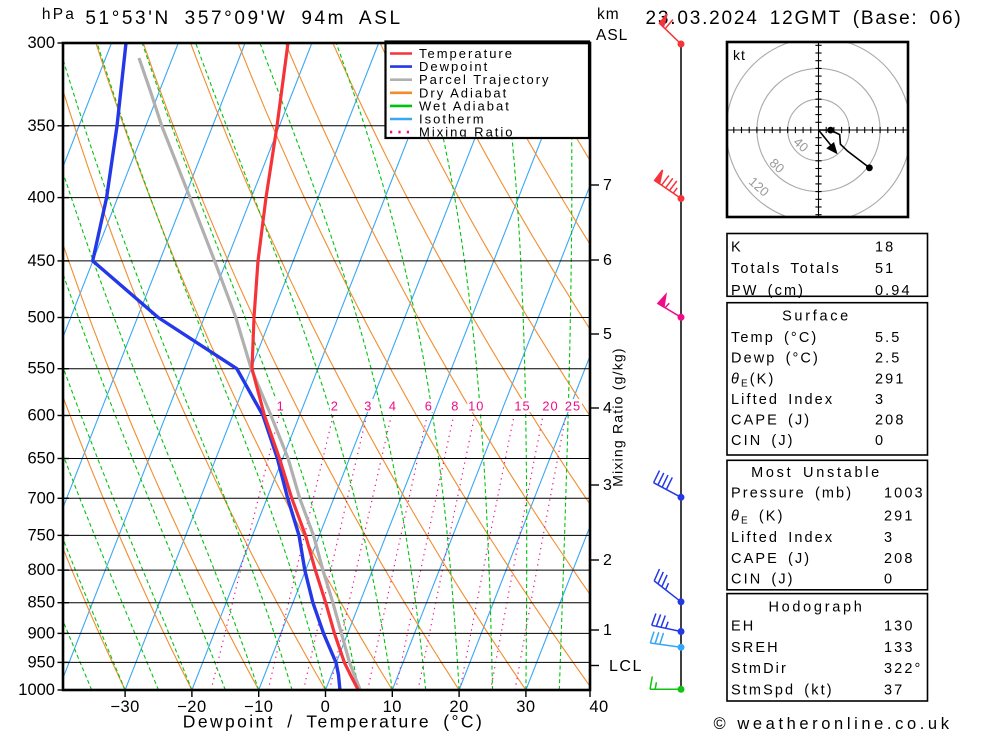  Describe the element at coordinates (775, 358) in the screenshot. I see `svg-text: Dewp (°C)` at that location.